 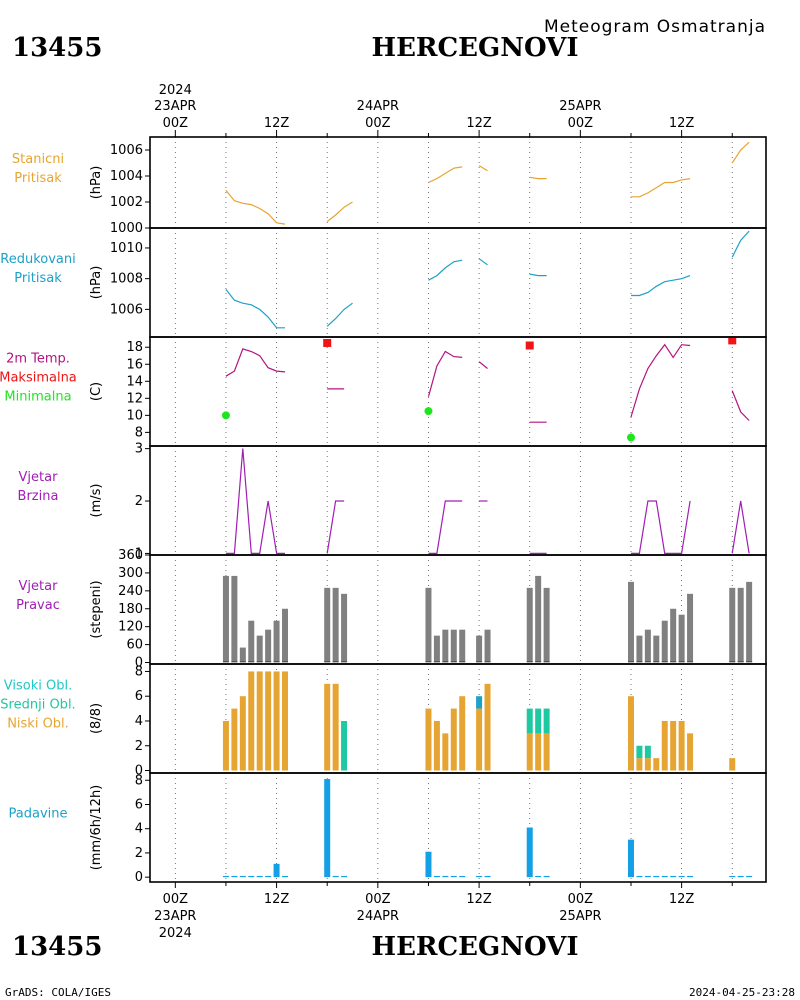 I want to click on y-tick-label: 1010, so click(x=126, y=248).